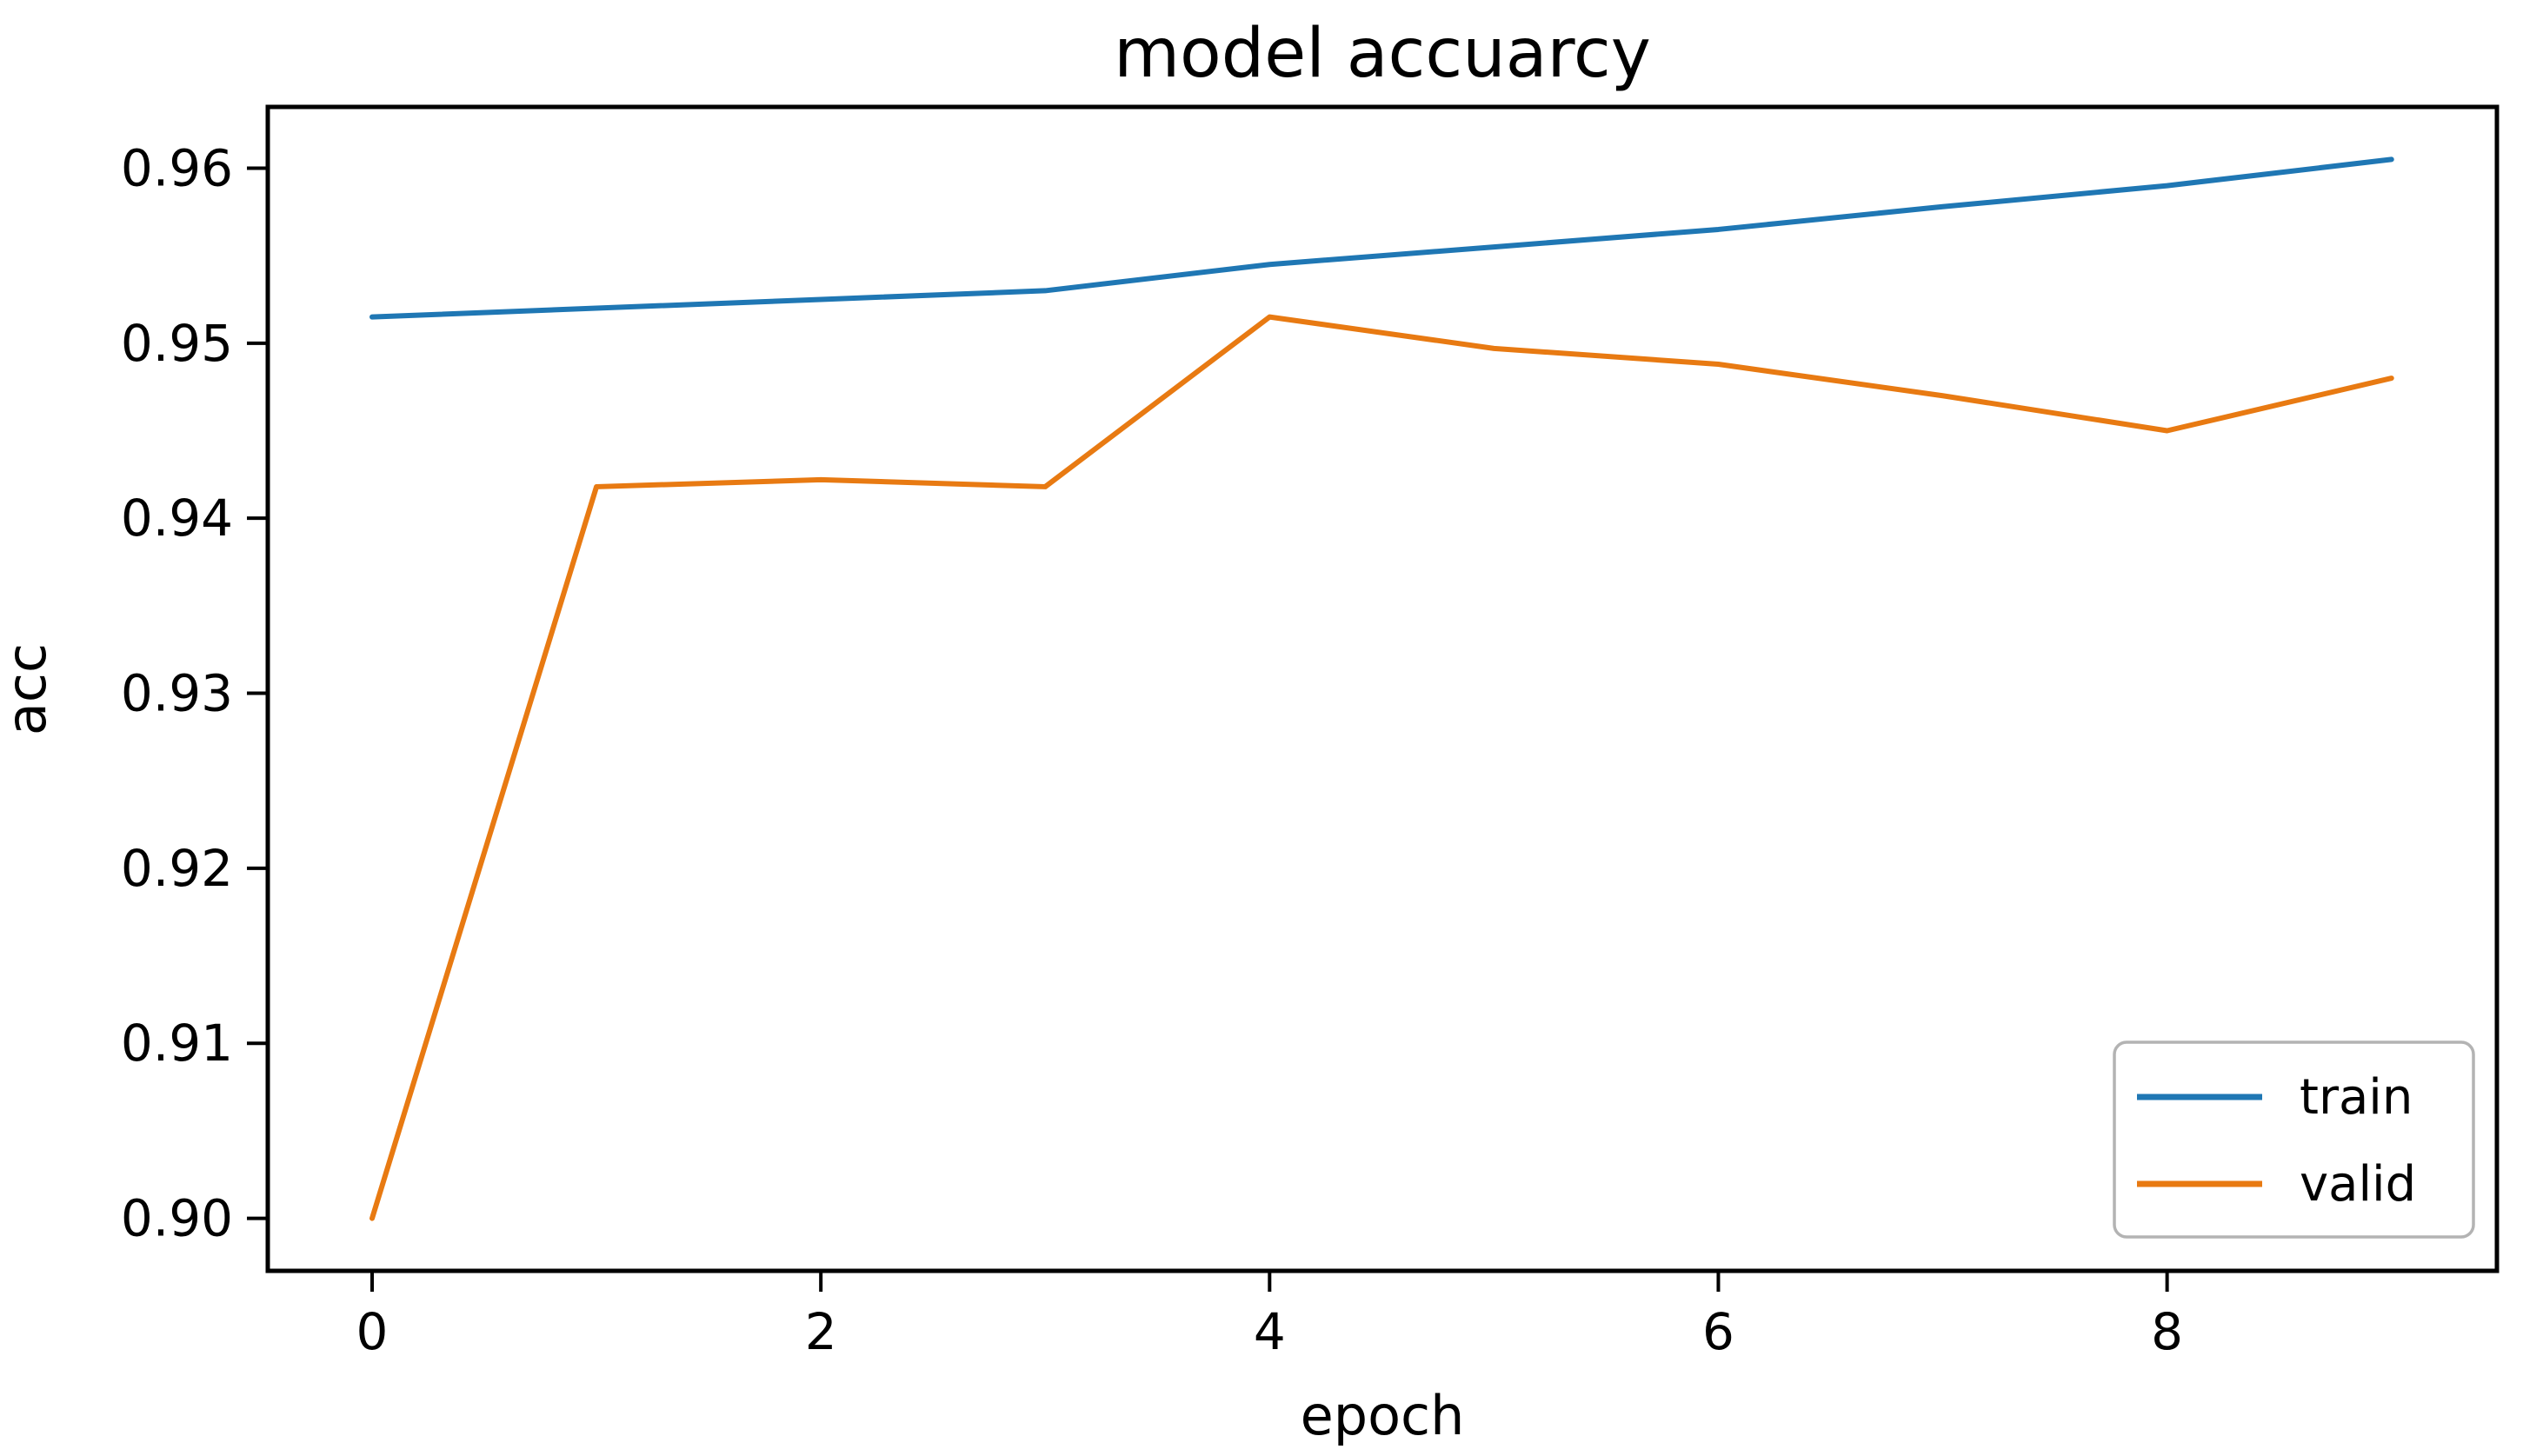  What do you see at coordinates (177, 1218) in the screenshot?
I see `y-tick-label: 0.90` at bounding box center [177, 1218].